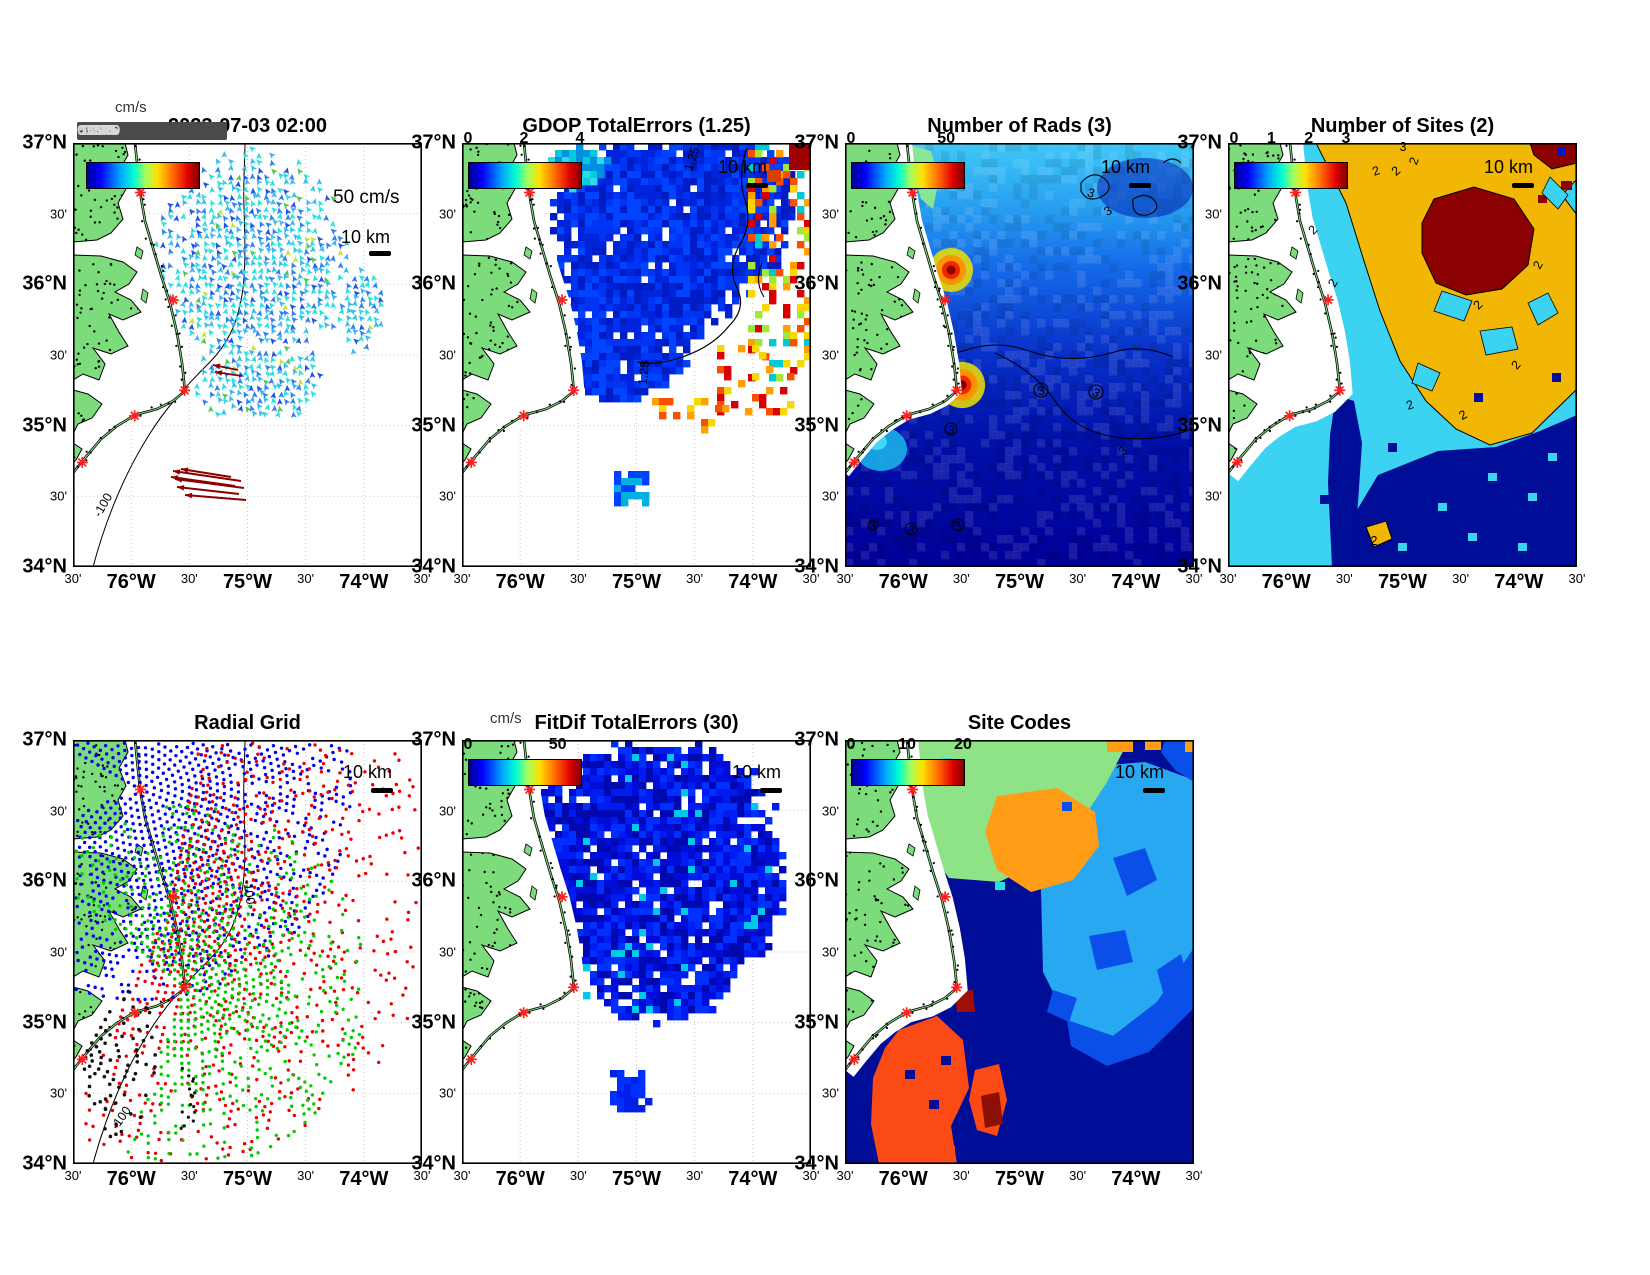 This screenshot has width=1650, height=1275. Describe the element at coordinates (152, 131) in the screenshot. I see `colorbar-ticks-garbled: 05101520253035404550` at that location.